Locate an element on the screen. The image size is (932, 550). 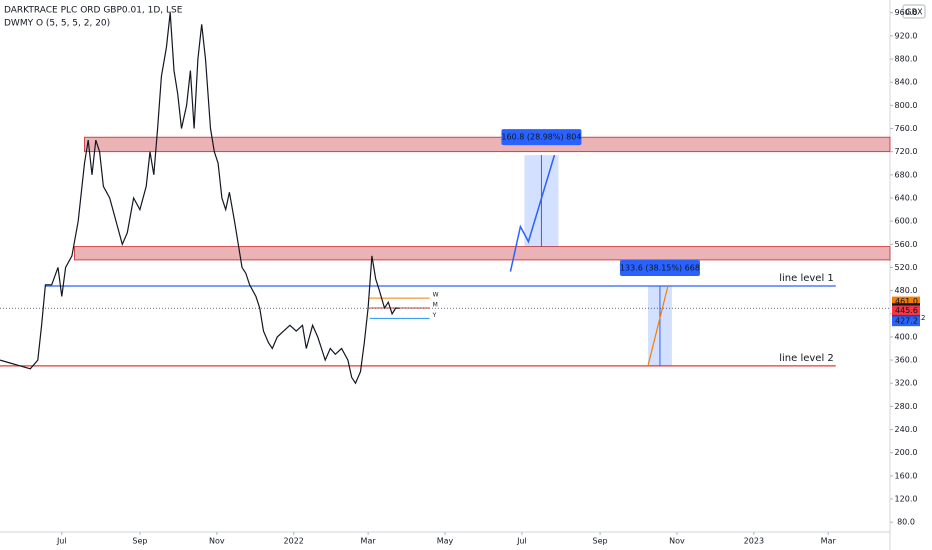
pivot-label: Y is located at coordinates (434, 315).